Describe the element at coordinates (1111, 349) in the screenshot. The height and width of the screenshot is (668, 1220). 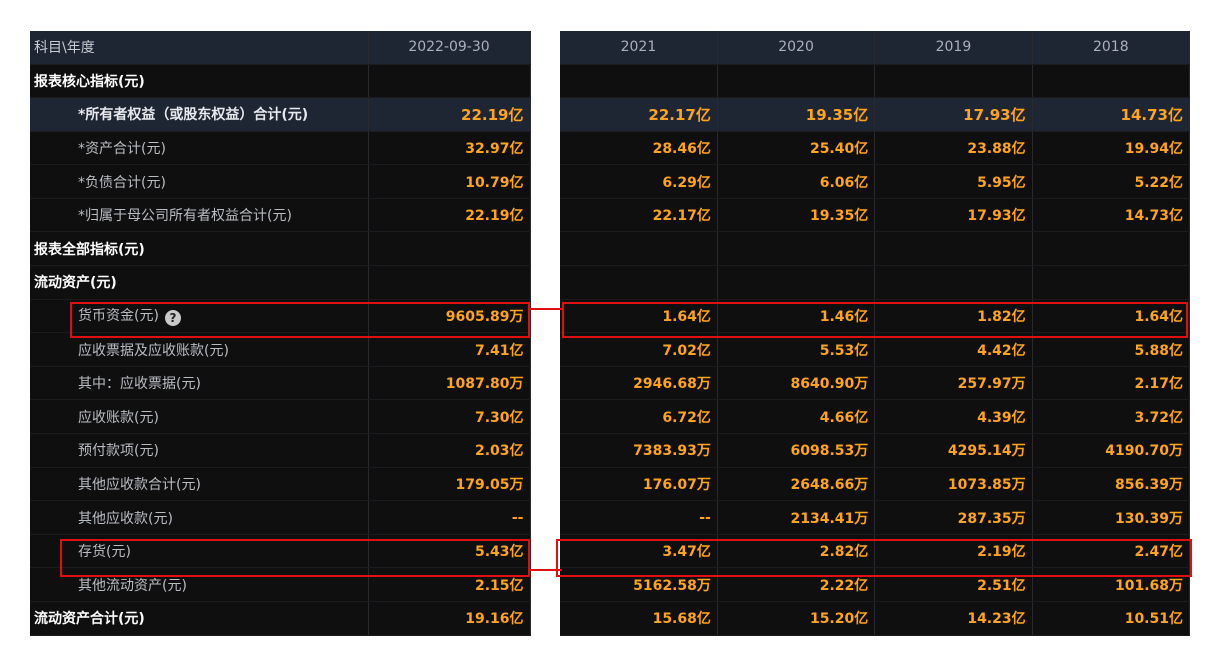
I see `value-cell: 5.88亿` at that location.